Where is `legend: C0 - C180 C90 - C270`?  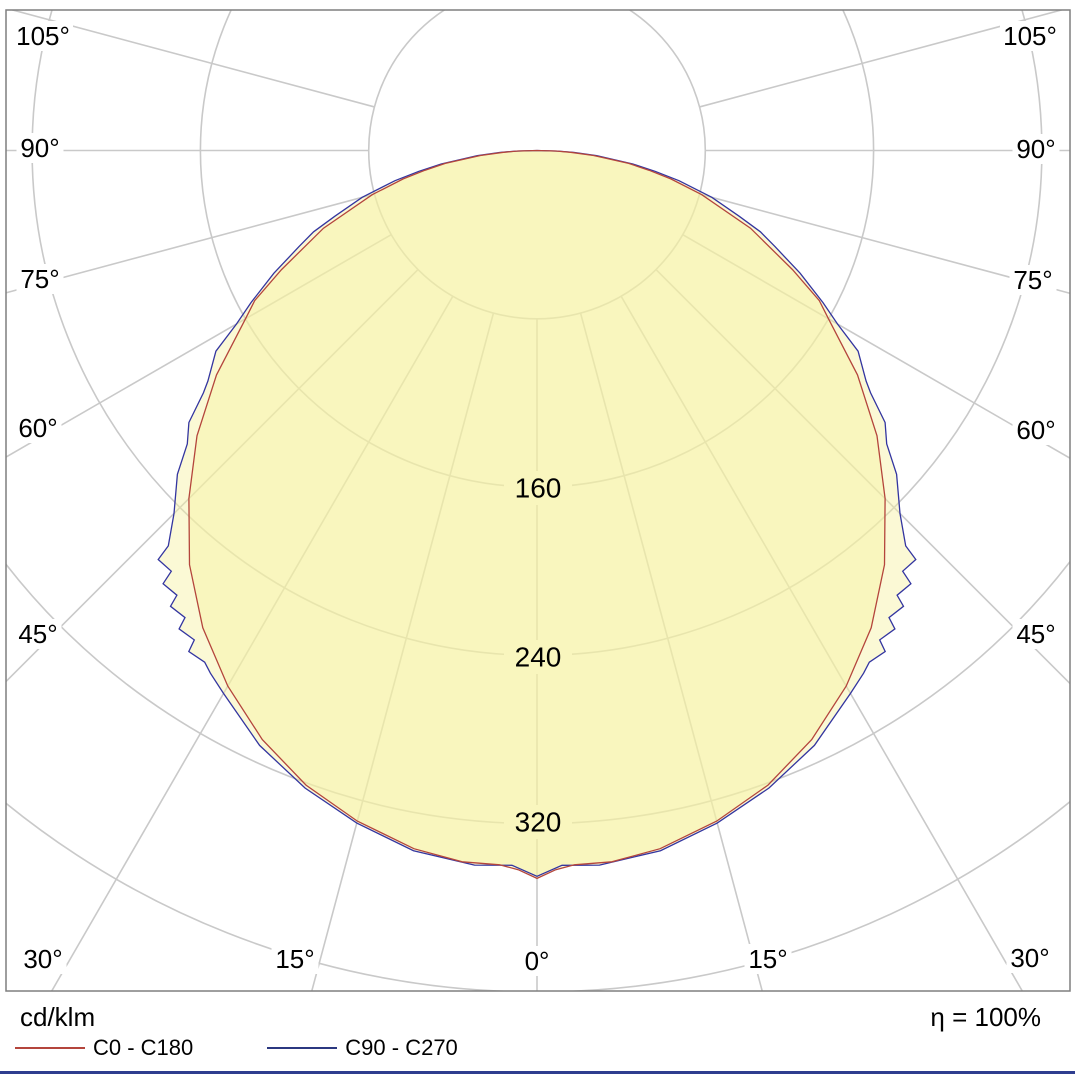 legend: C0 - C180 C90 - C270 is located at coordinates (236, 1048).